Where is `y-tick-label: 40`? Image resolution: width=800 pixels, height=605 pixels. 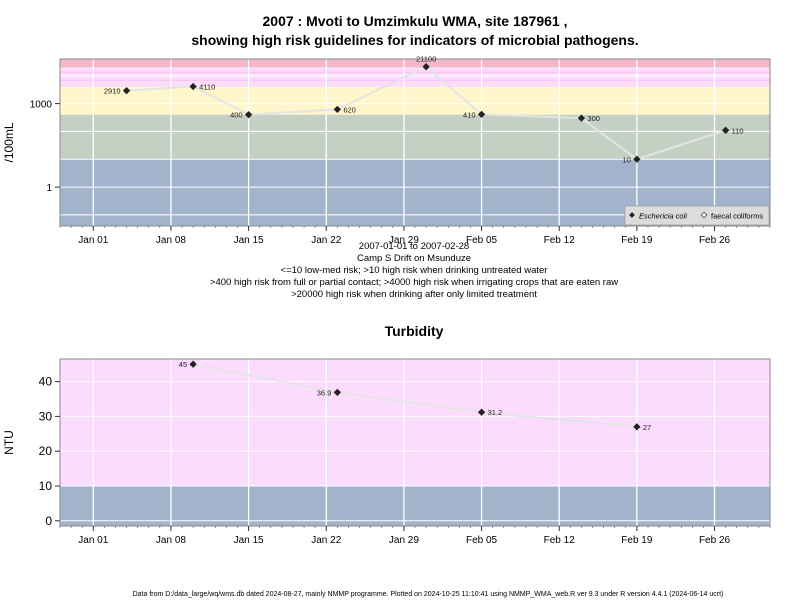 y-tick-label: 40 is located at coordinates (46, 382).